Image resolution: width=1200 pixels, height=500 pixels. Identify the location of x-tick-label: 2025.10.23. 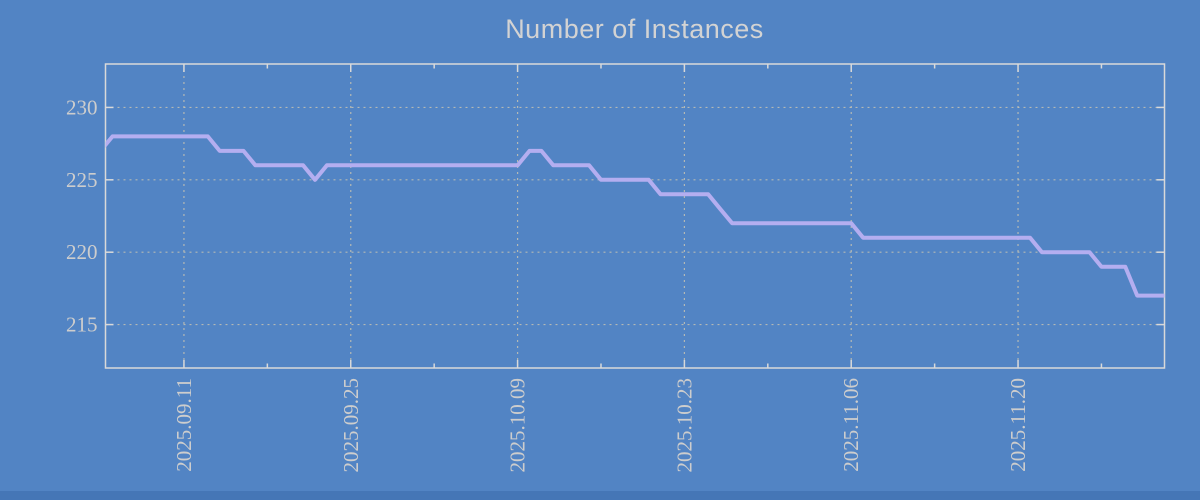
(684, 425).